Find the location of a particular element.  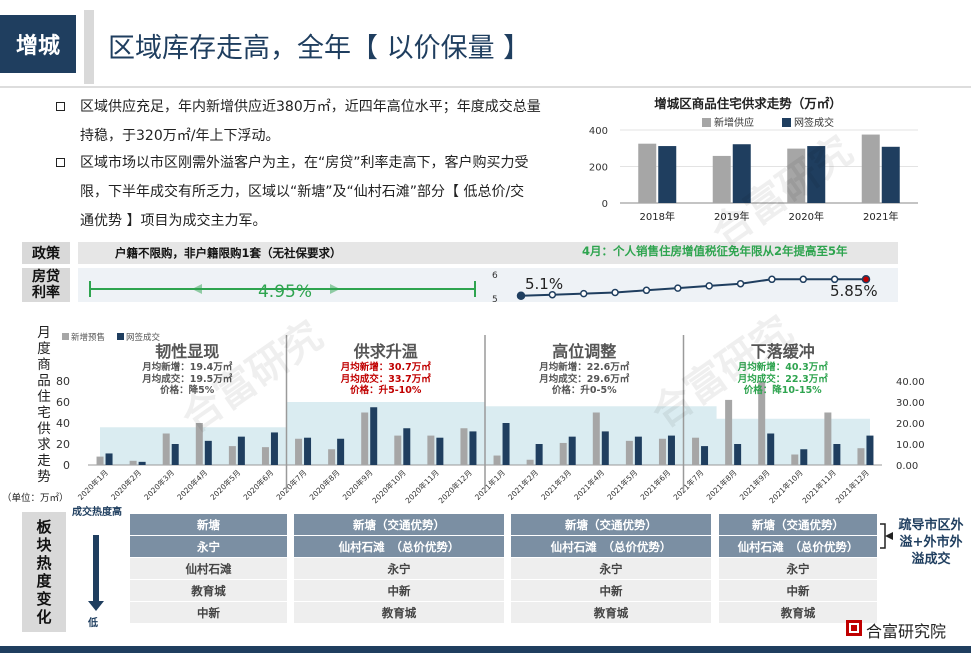

main-ytick-right: 0.00 is located at coordinates (907, 466).